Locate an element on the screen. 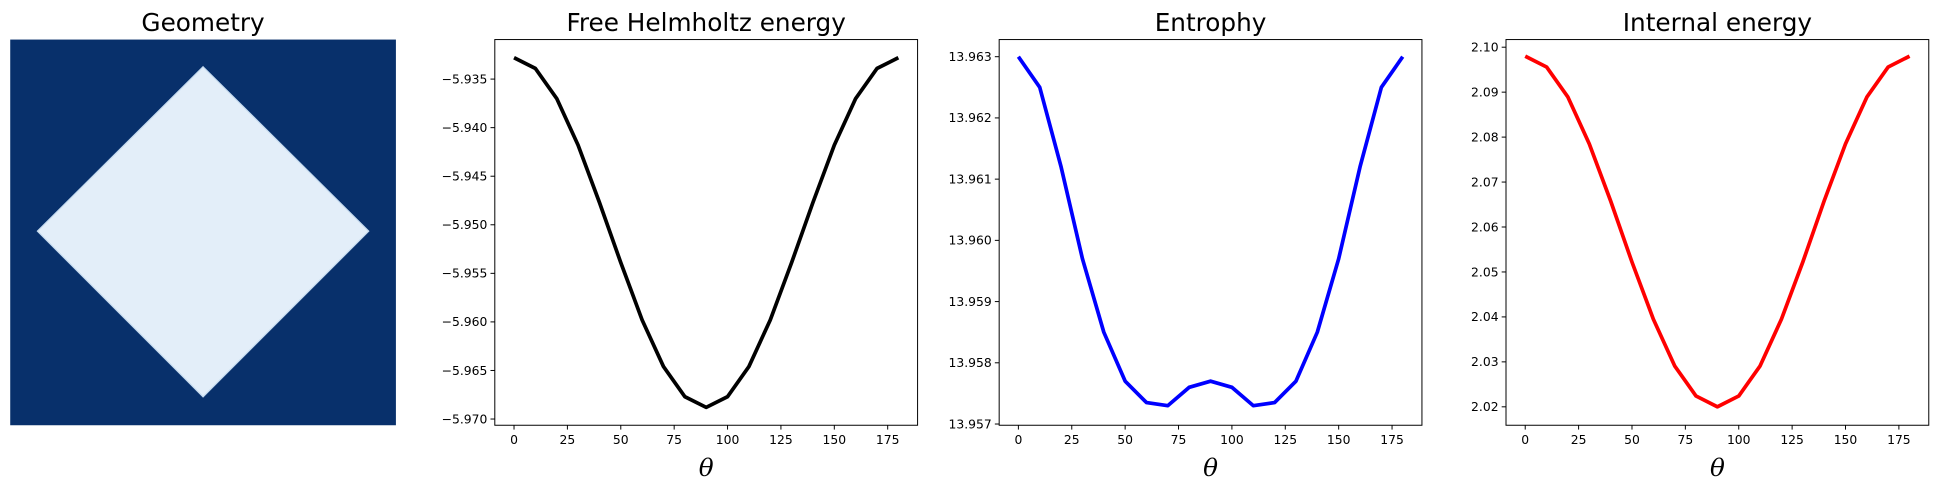 This screenshot has height=492, width=1939. y-tick-label: 13.959 is located at coordinates (970, 302).